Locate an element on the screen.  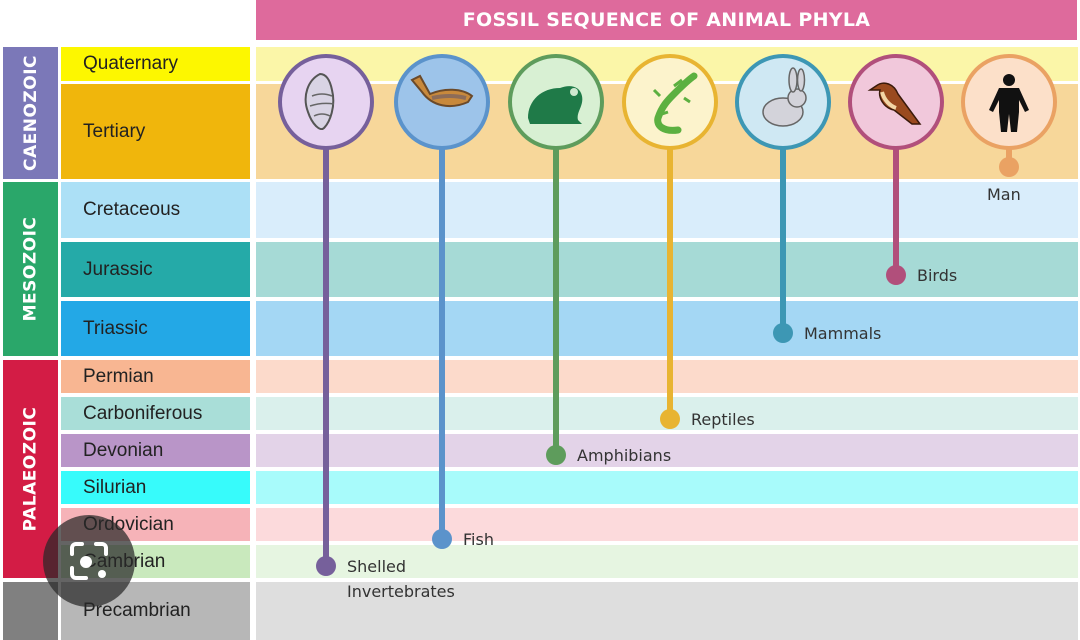
era-precambrian is located at coordinates (30, 611).